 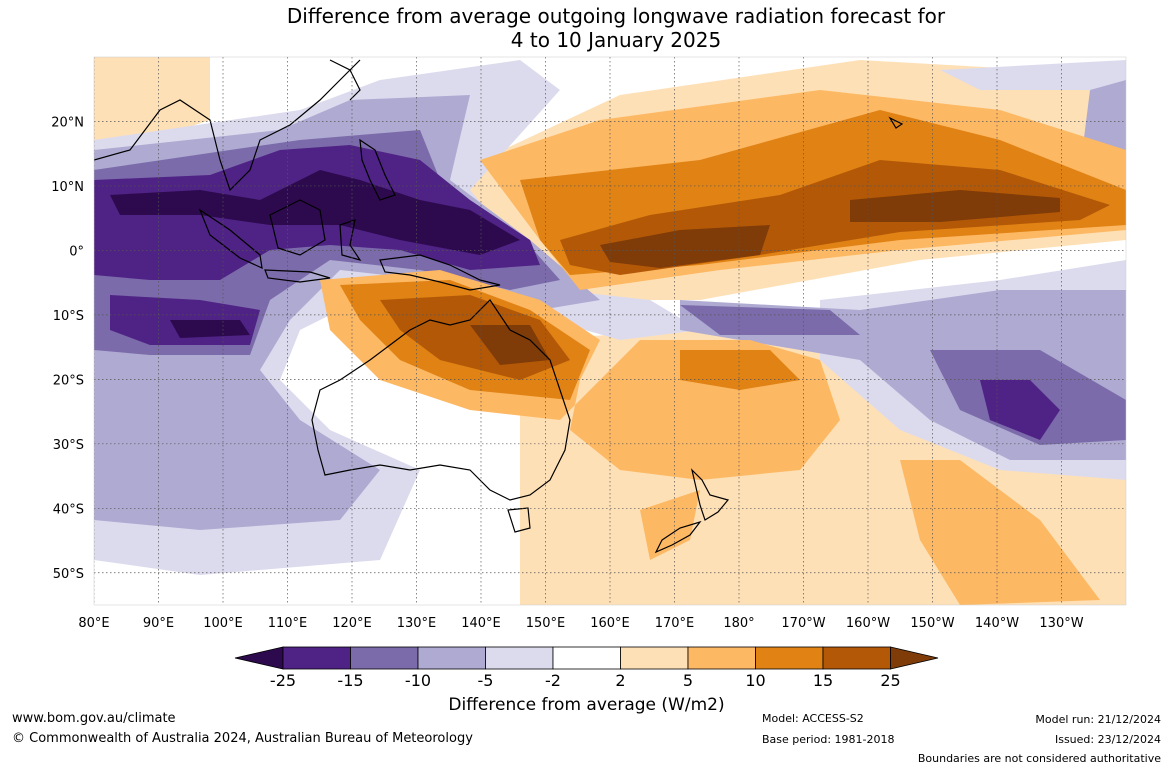 I want to click on latitude-labels: 20°N 10°N 0° 10°S 20°S 30°S 40°S 50°S, so click(x=67, y=348).